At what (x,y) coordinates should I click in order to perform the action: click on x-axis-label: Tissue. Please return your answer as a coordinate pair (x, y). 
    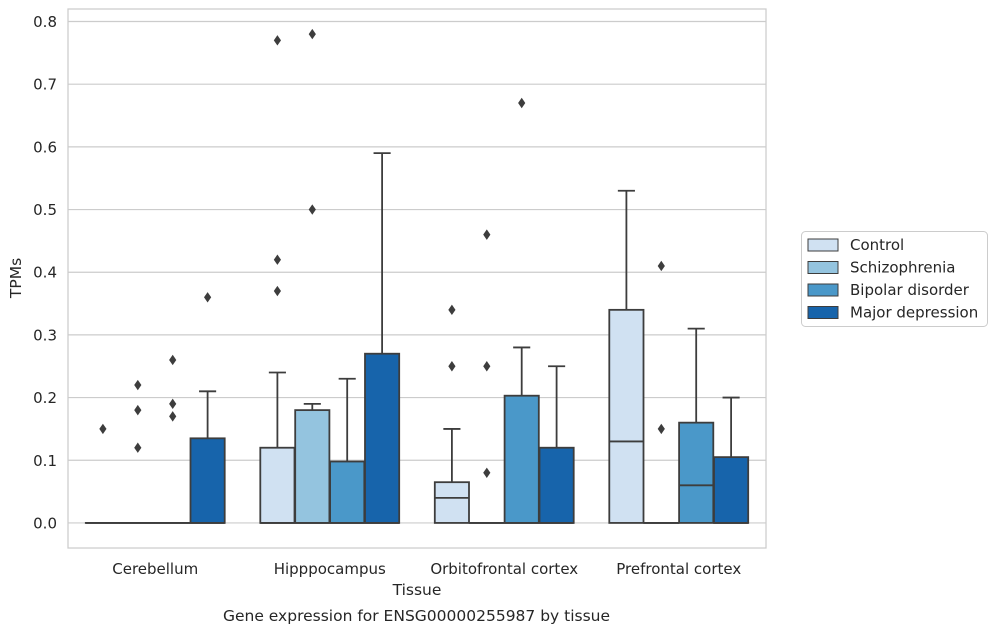
    Looking at the image, I should click on (417, 590).